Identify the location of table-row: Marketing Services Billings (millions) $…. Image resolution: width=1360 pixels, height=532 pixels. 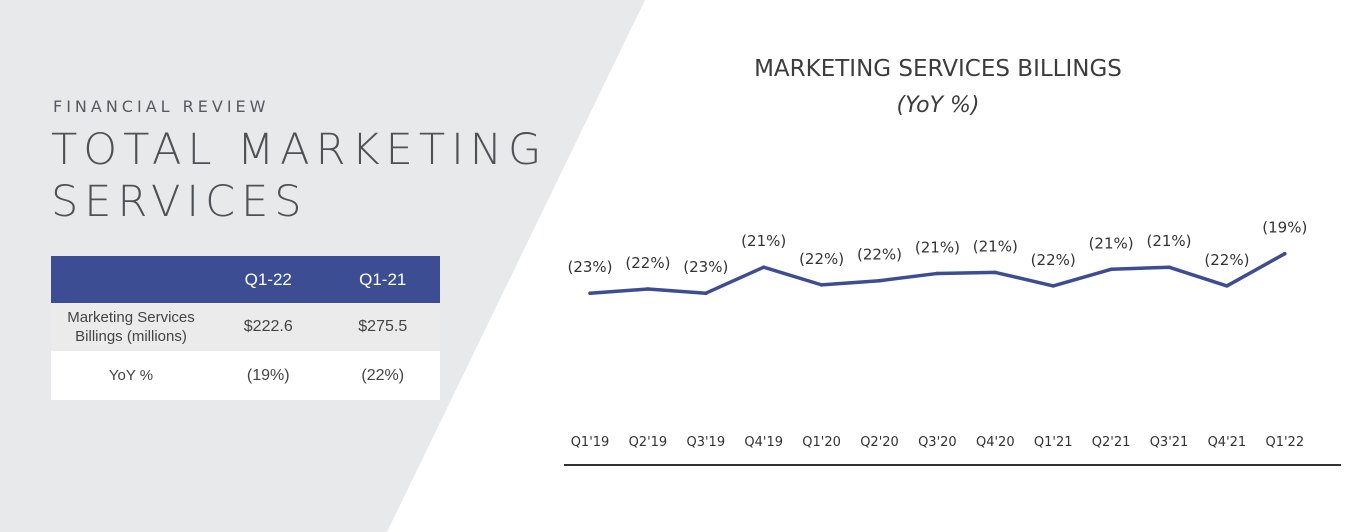
(245, 327).